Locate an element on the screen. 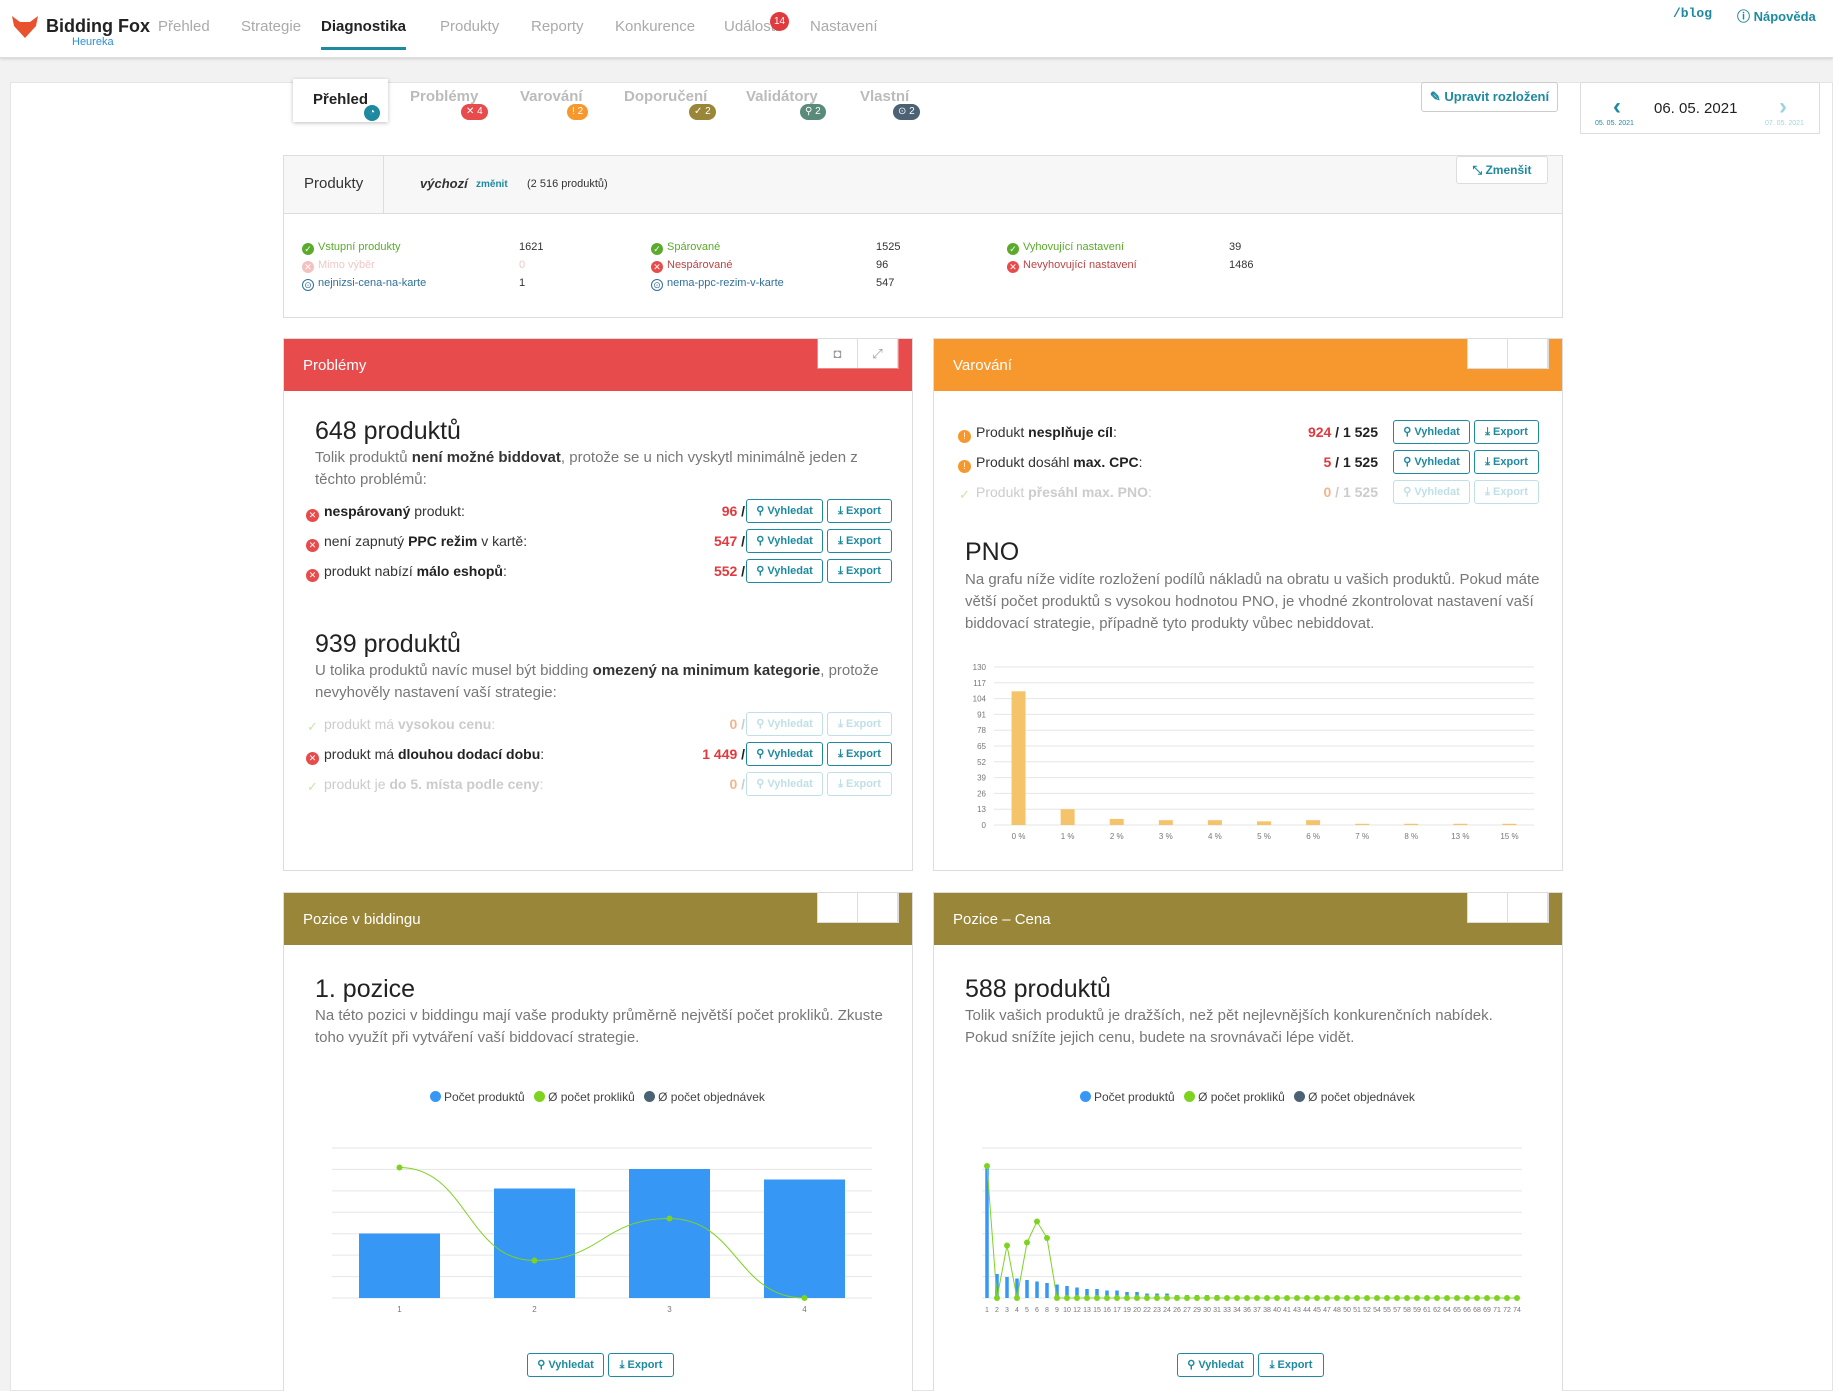 The image size is (1833, 1391). legend-products: Počet produktů is located at coordinates (484, 1097).